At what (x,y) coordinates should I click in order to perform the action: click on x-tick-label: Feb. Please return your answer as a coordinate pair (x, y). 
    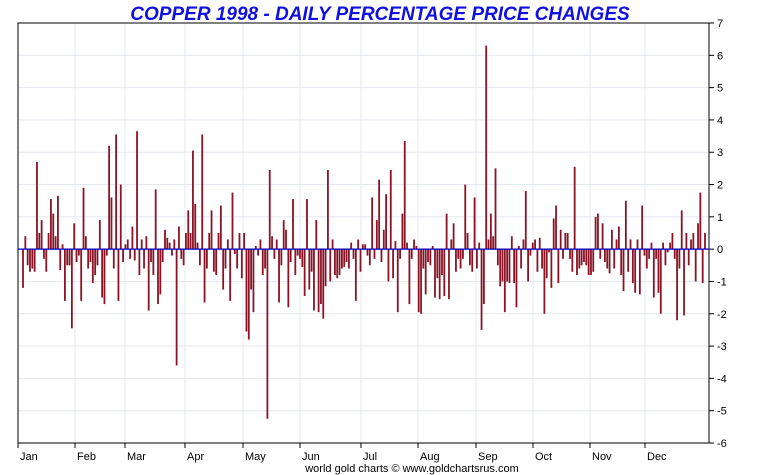
    Looking at the image, I should click on (86, 457).